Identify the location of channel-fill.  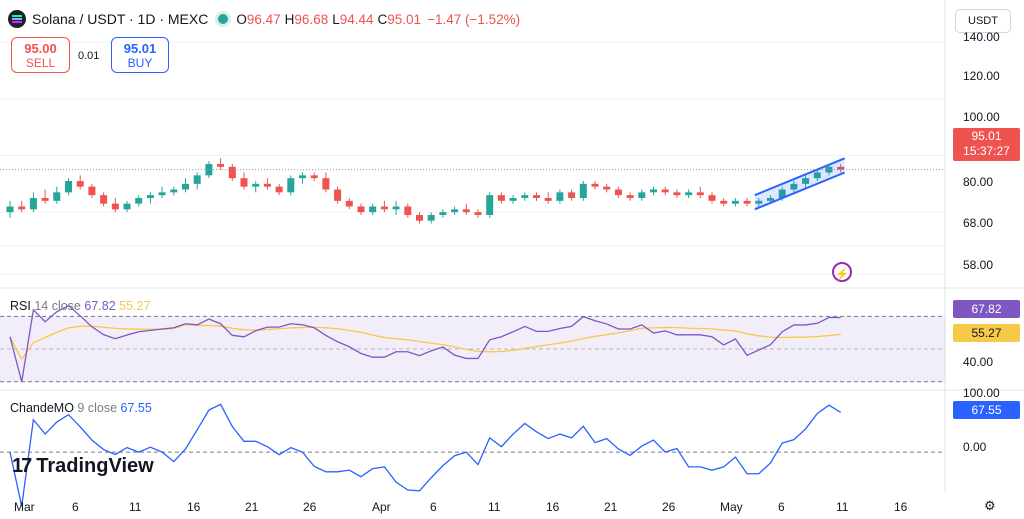
(799, 184).